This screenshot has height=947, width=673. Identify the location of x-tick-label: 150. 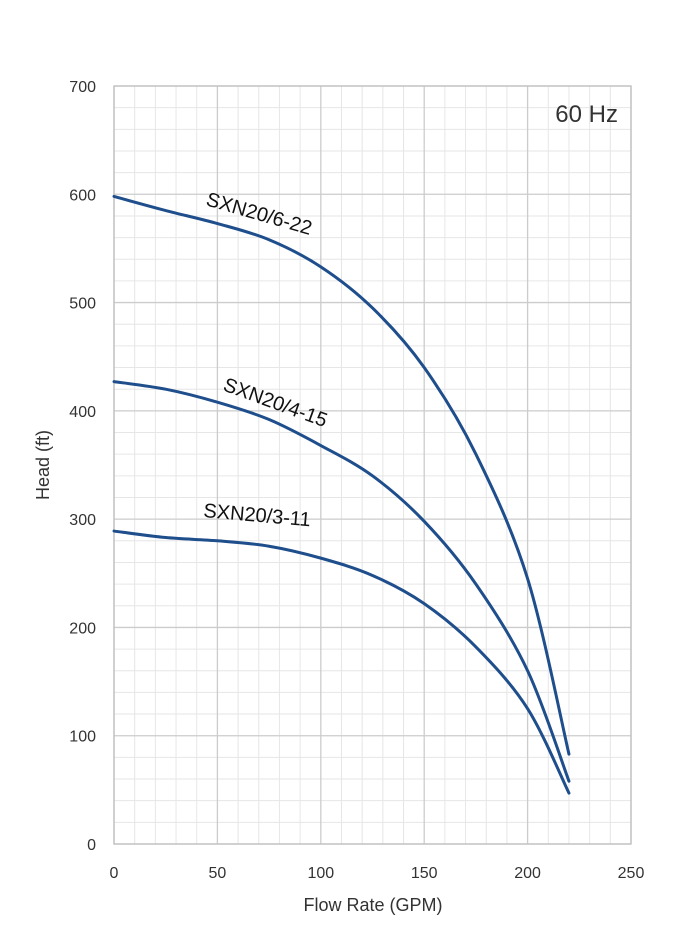
(424, 873).